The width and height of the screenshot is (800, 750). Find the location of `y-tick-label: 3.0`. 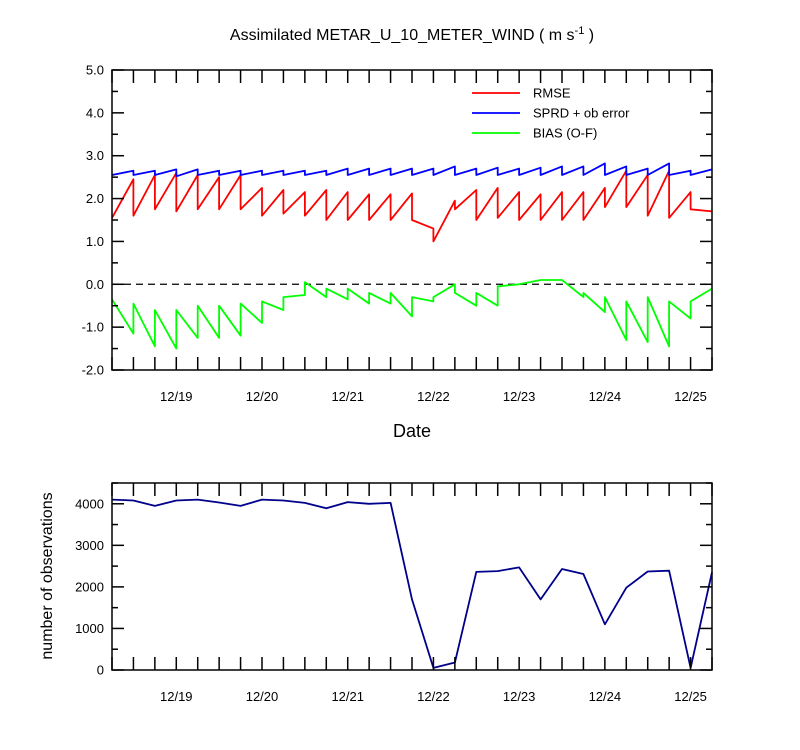

y-tick-label: 3.0 is located at coordinates (95, 155).